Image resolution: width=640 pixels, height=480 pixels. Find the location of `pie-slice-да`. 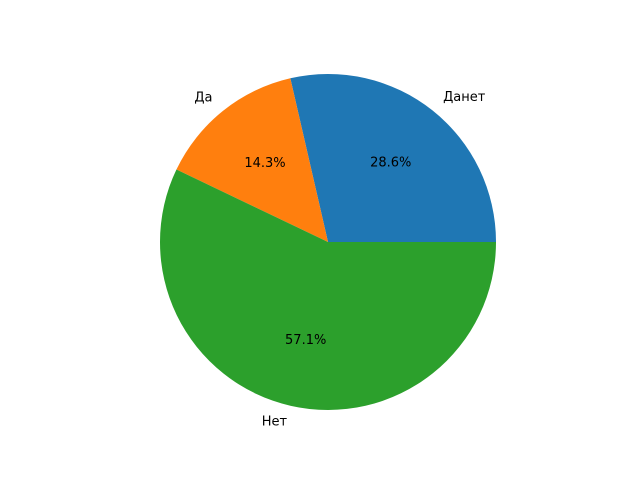

pie-slice-да is located at coordinates (252, 160).